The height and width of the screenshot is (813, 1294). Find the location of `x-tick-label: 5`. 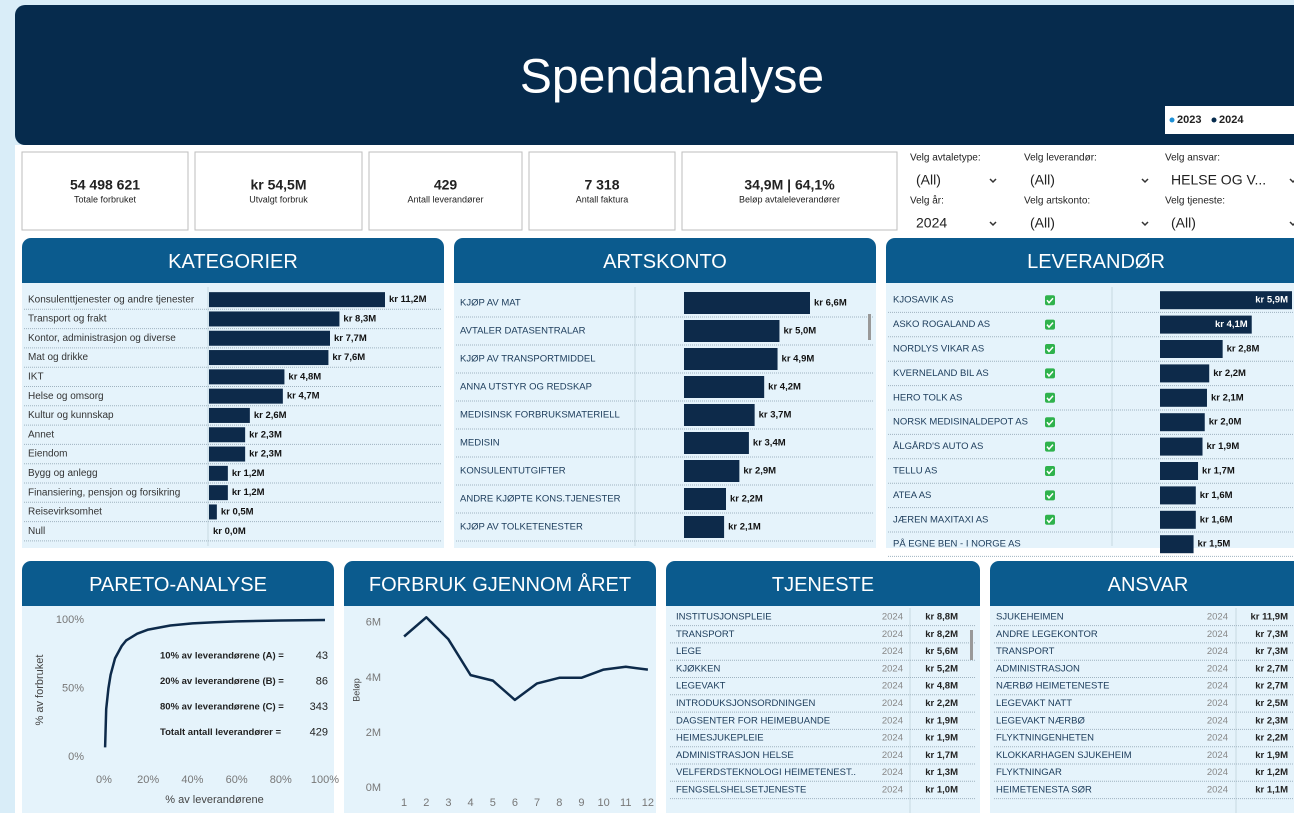

x-tick-label: 5 is located at coordinates (493, 803).